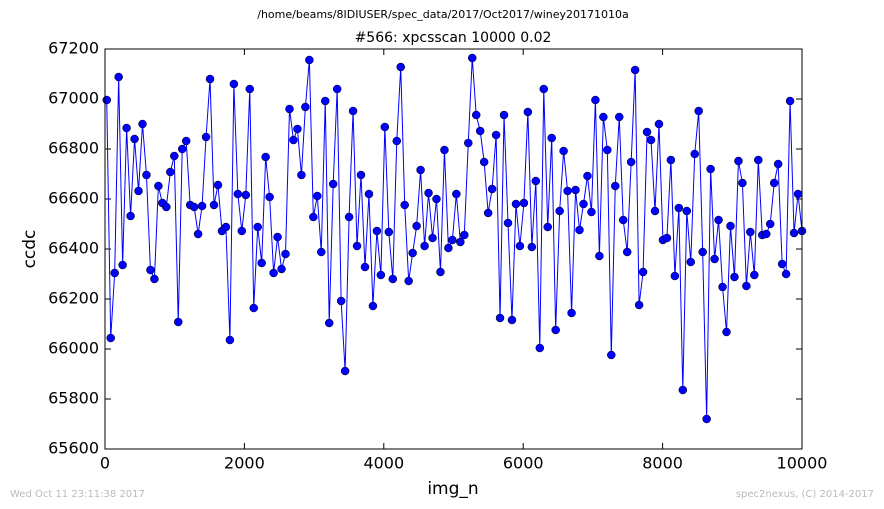  Describe the element at coordinates (73, 48) in the screenshot. I see `y-tick-label: 67200` at that location.